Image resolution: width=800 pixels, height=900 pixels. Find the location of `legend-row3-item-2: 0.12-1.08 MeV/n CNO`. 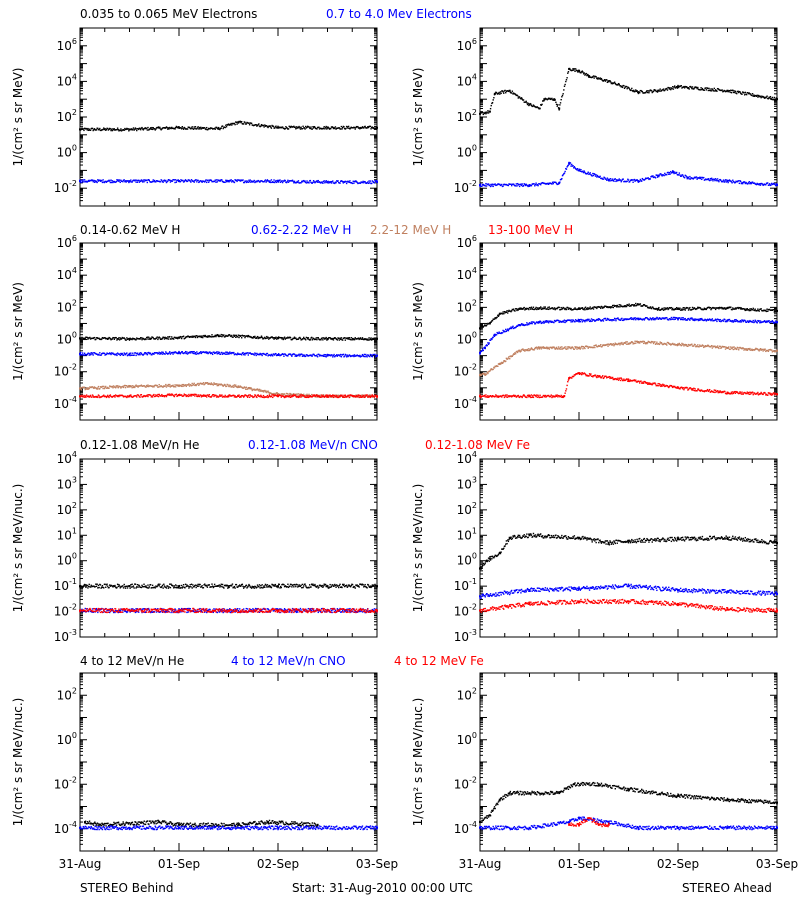

legend-row3-item-2: 0.12-1.08 MeV/n CNO is located at coordinates (313, 445).